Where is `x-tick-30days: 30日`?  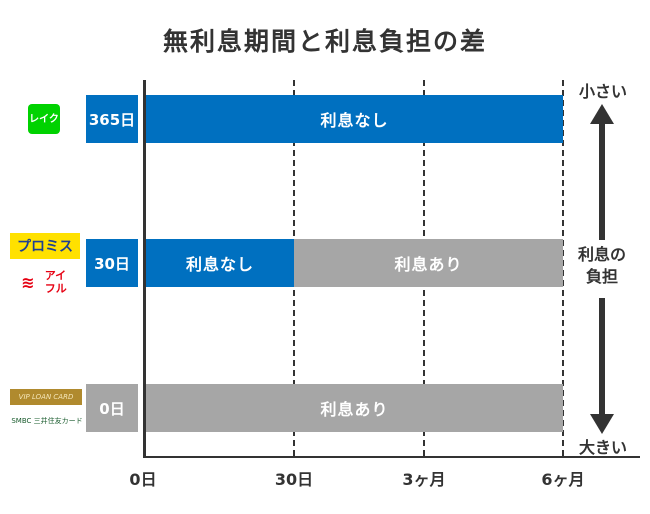
x-tick-30days: 30日 is located at coordinates (294, 479).